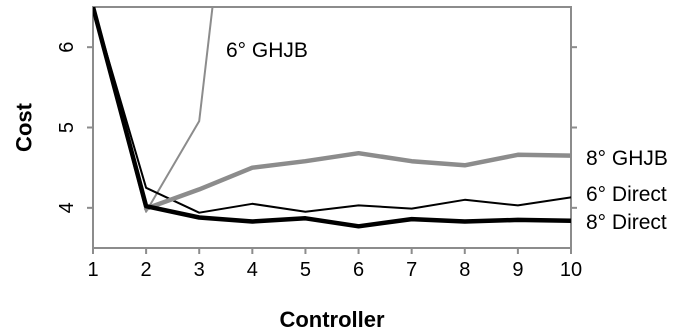 This screenshot has width=691, height=332. I want to click on series-label-8-ghjb: 8° GHJB, so click(627, 158).